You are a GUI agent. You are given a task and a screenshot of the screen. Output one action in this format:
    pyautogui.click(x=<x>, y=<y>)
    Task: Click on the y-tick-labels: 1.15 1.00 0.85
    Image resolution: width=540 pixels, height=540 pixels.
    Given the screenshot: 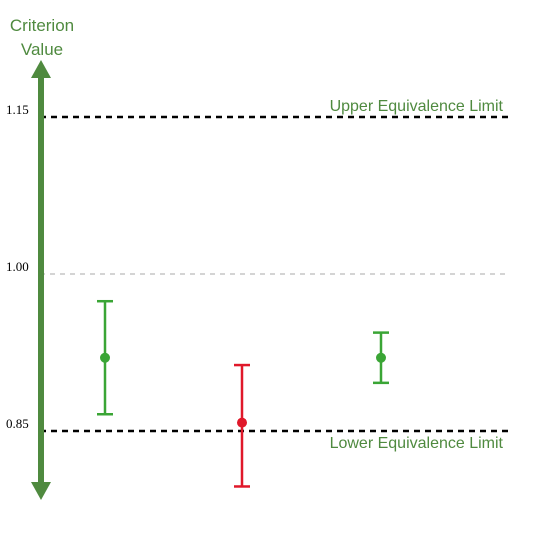 What is the action you would take?
    pyautogui.click(x=17, y=266)
    